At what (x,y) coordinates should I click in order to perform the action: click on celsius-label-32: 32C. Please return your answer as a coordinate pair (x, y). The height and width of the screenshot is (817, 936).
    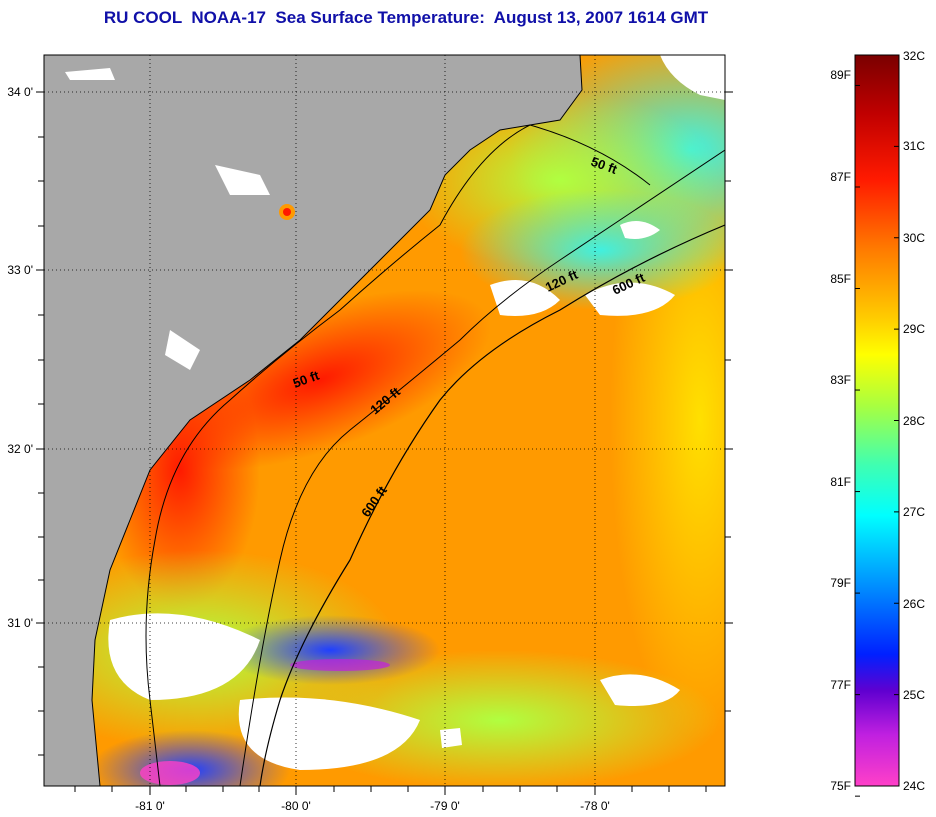
    Looking at the image, I should click on (914, 56).